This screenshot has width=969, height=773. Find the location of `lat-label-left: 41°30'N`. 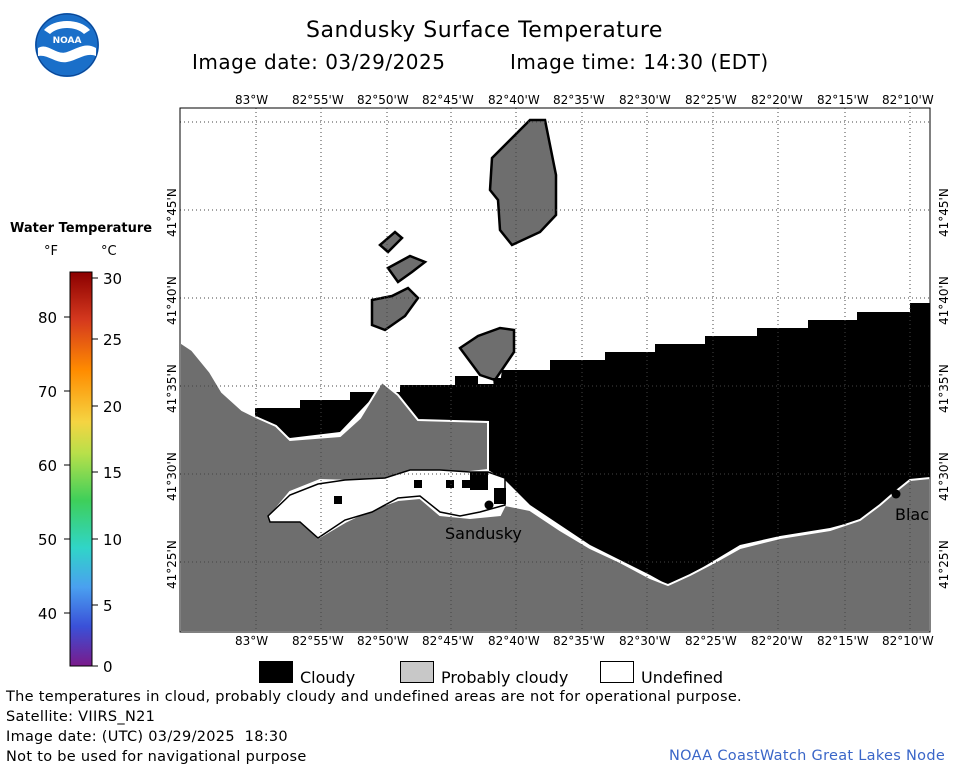

lat-label-left: 41°30'N is located at coordinates (172, 476).